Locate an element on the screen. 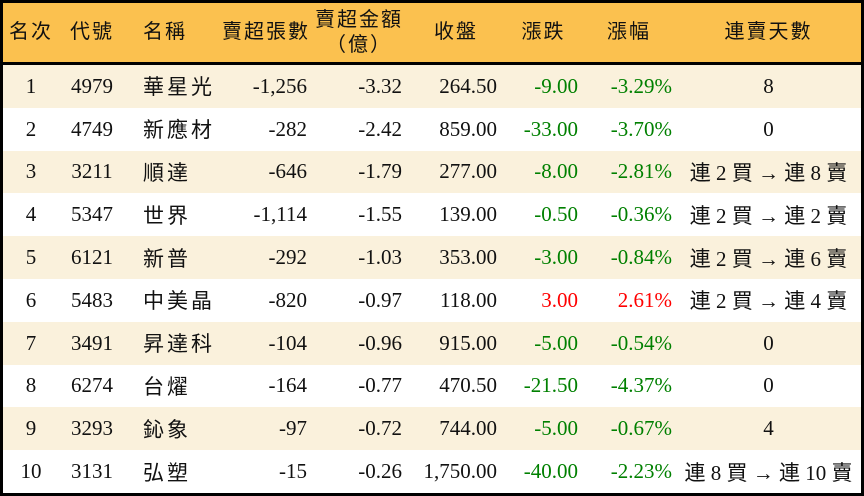 This screenshot has height=496, width=864. cell-code: 3211 is located at coordinates (92, 172).